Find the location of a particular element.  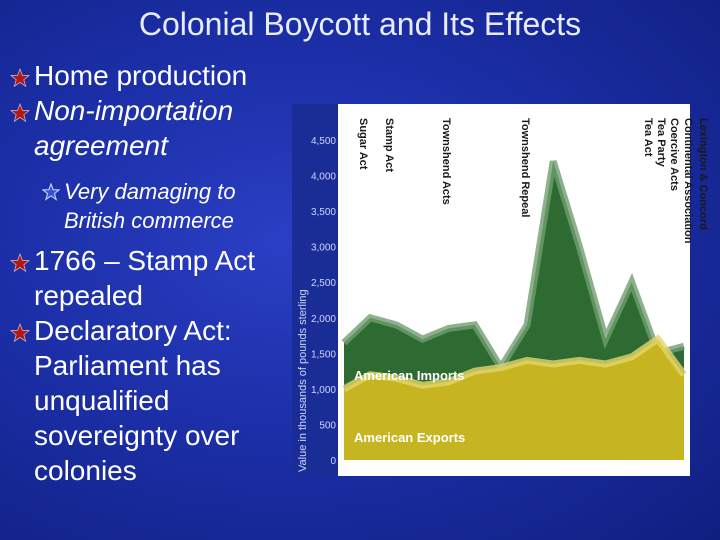

series-label: American Imports is located at coordinates (409, 375).